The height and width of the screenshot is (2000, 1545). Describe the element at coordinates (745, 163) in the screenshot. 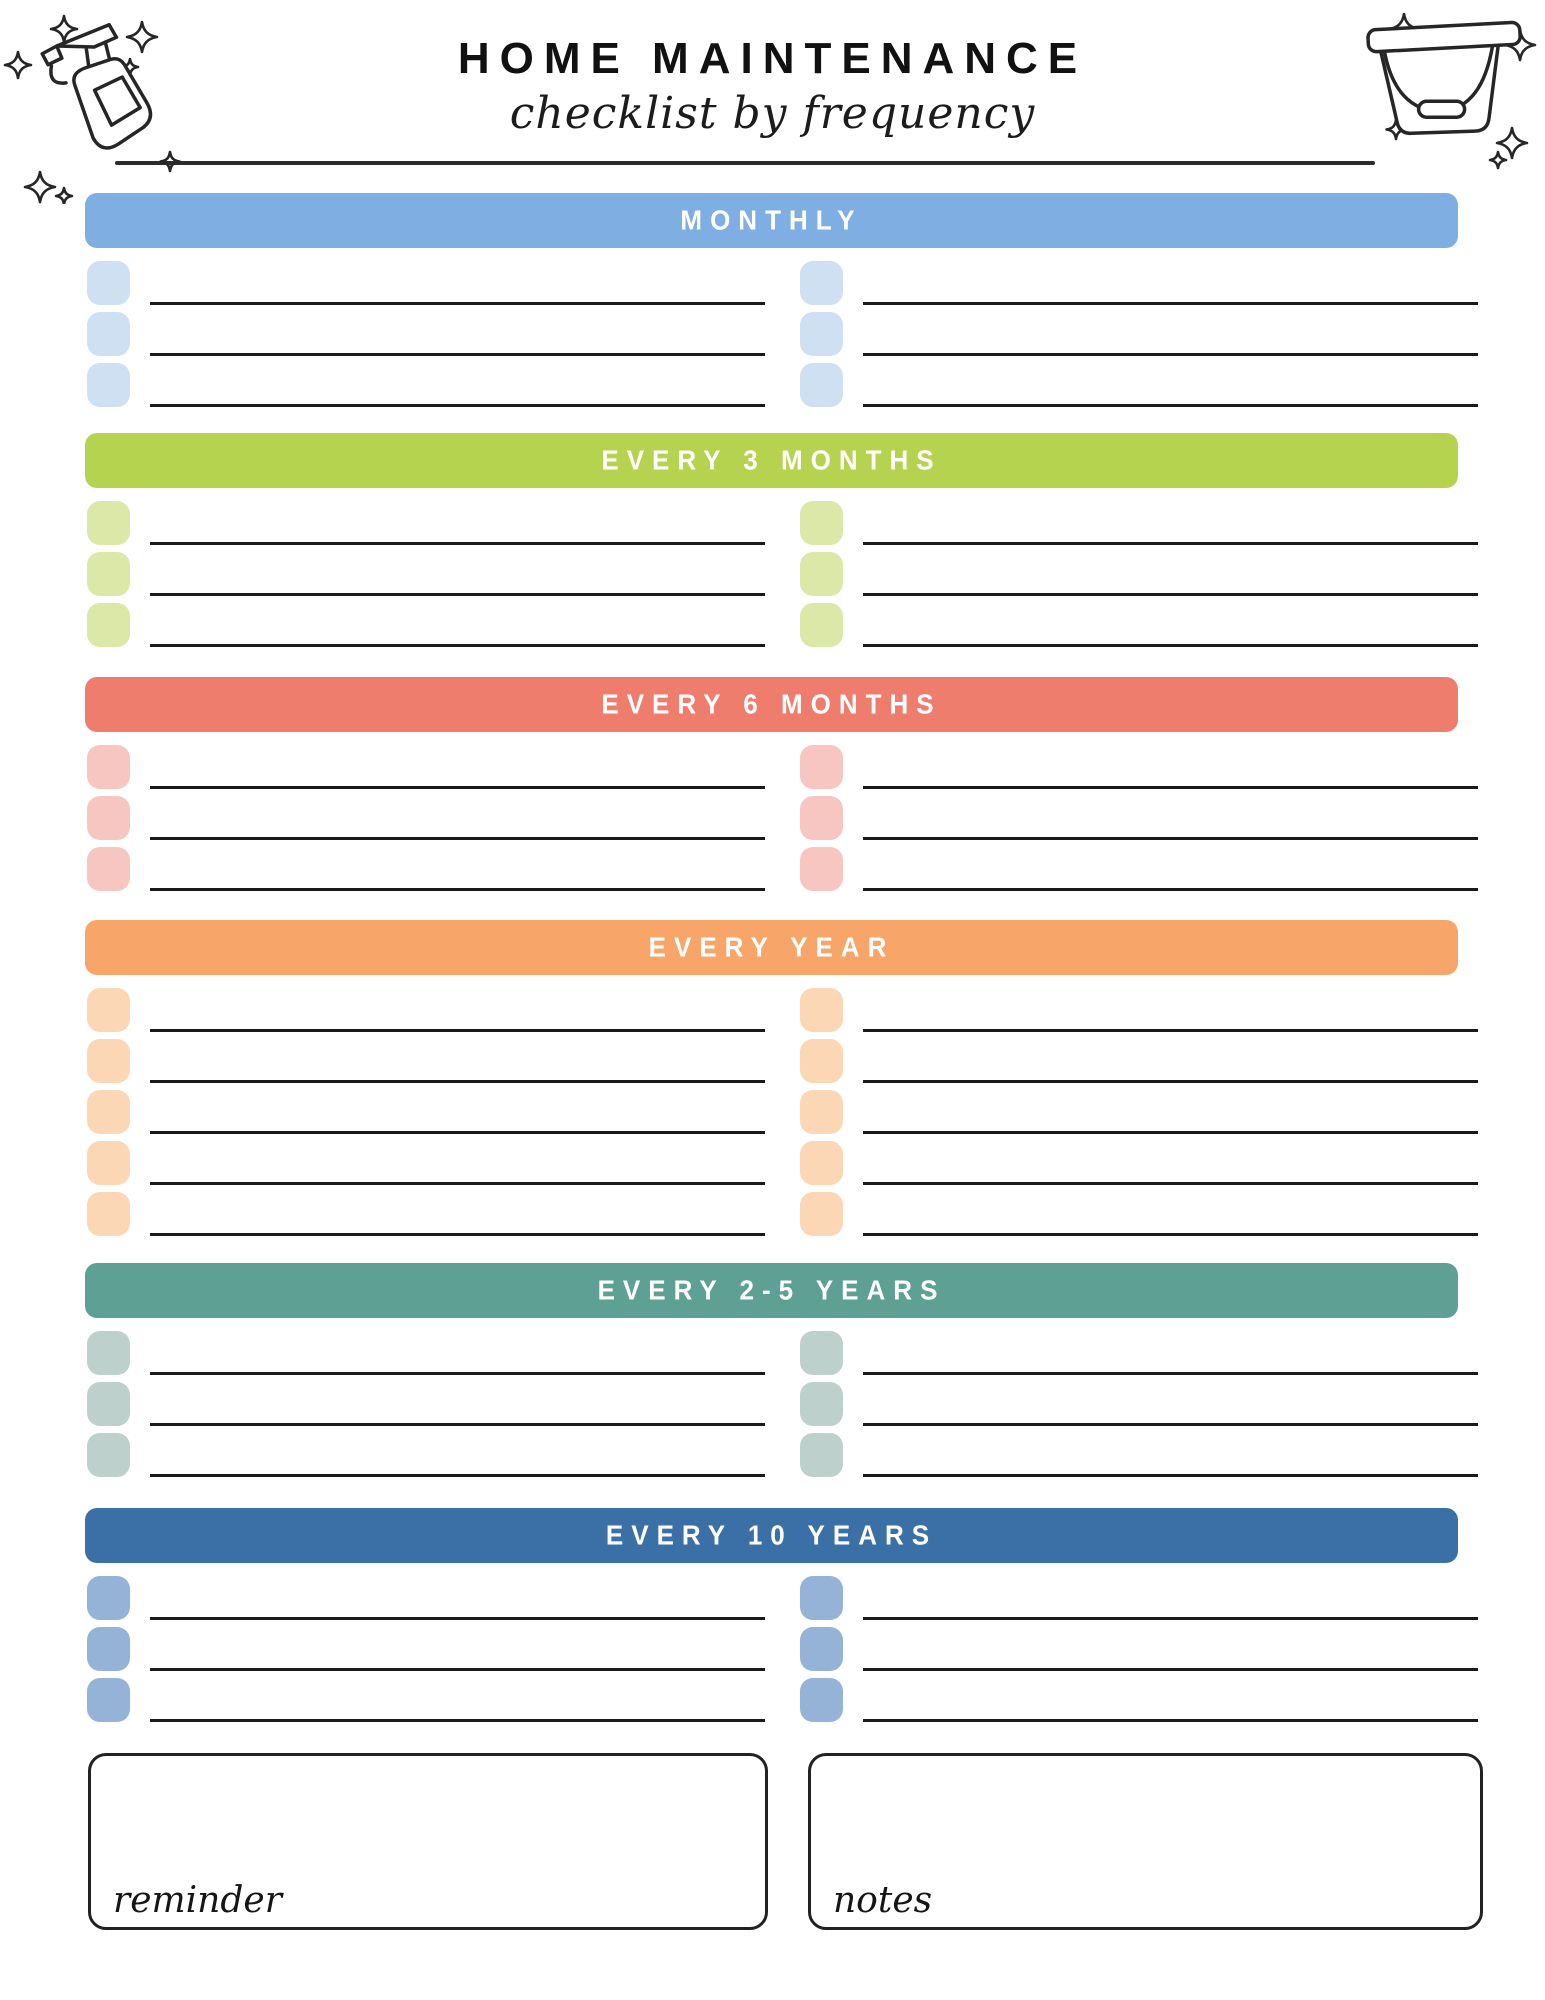

I see `header-divider` at that location.